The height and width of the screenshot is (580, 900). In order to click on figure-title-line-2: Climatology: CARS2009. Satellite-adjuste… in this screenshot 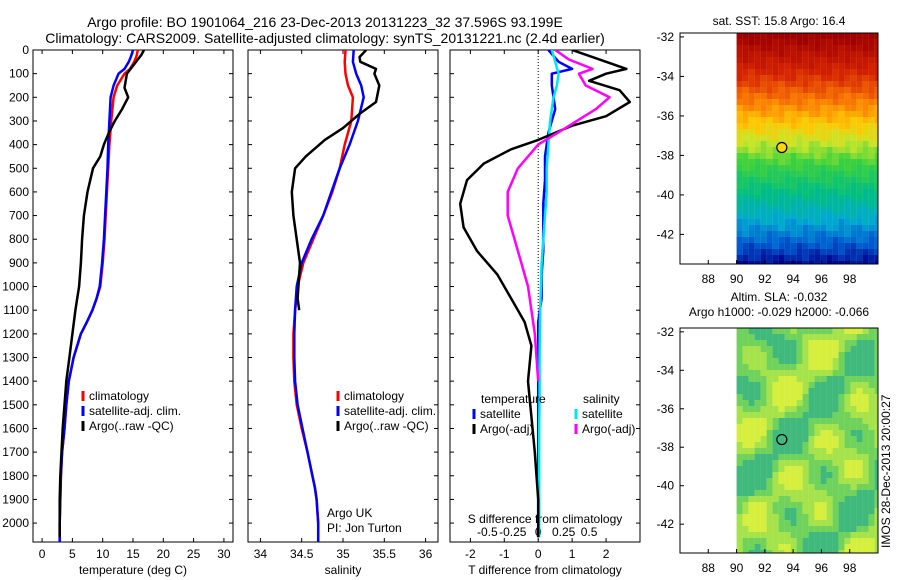, I will do `click(325, 38)`.